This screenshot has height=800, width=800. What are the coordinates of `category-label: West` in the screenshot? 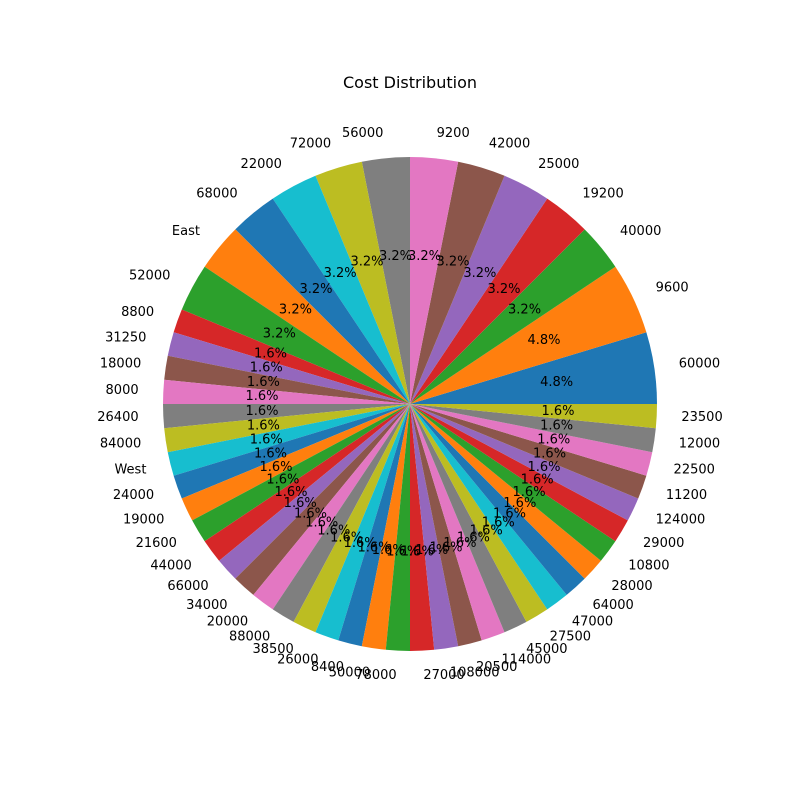 It's located at (130, 470).